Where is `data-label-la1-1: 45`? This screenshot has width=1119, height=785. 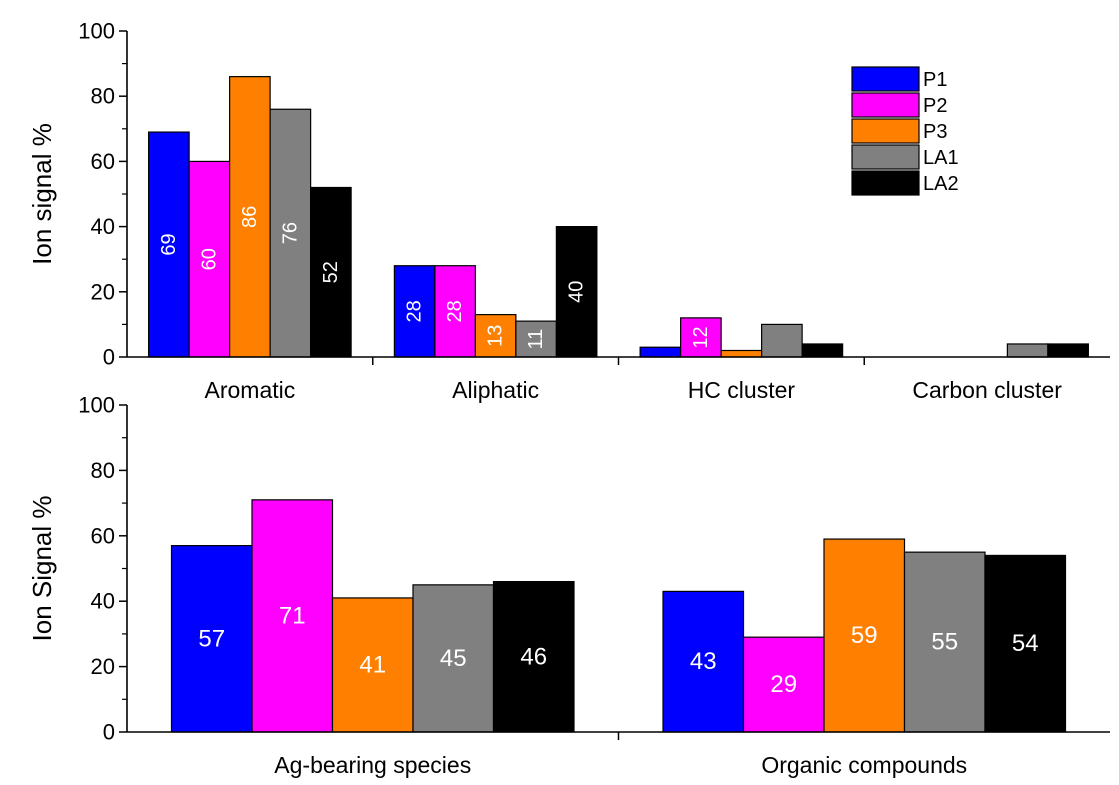
data-label-la1-1: 45 is located at coordinates (453, 658).